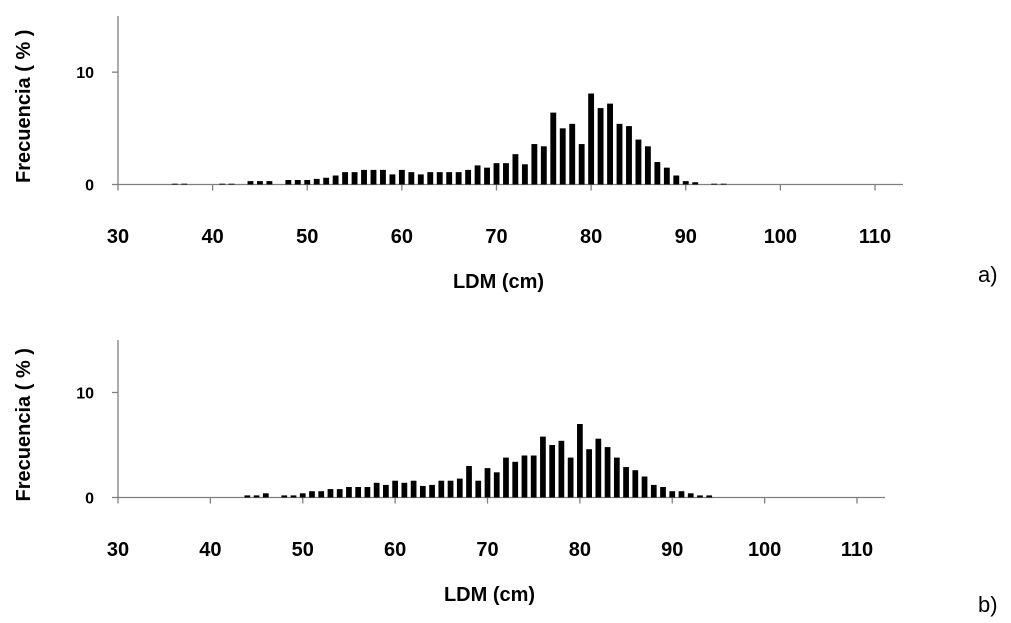 The image size is (1011, 623). Describe the element at coordinates (307, 237) in the screenshot. I see `x-tick-label: 50` at that location.